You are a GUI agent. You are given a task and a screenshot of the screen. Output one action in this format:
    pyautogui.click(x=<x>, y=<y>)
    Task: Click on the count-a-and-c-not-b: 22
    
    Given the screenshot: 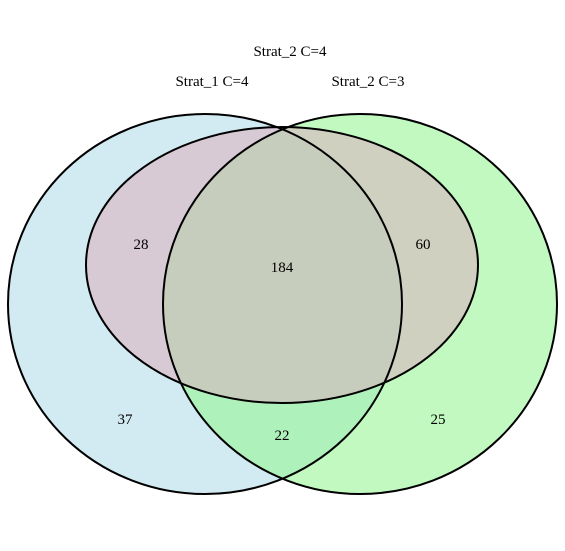 What is the action you would take?
    pyautogui.click(x=282, y=436)
    